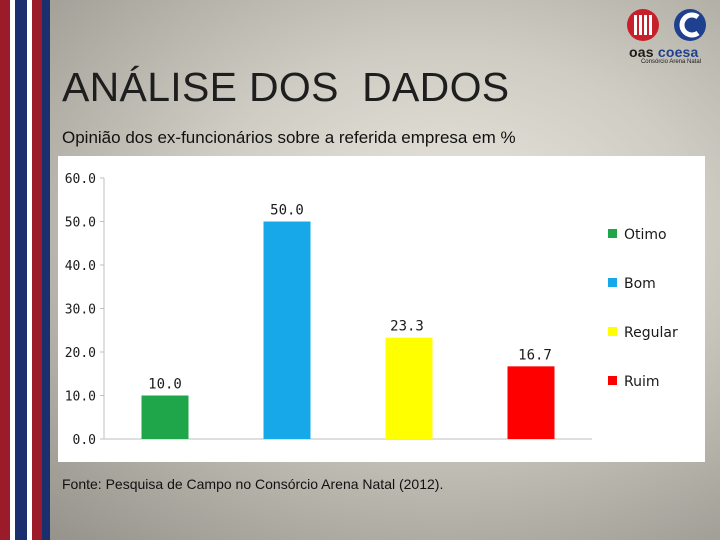  I want to click on bar-ruim, so click(531, 402).